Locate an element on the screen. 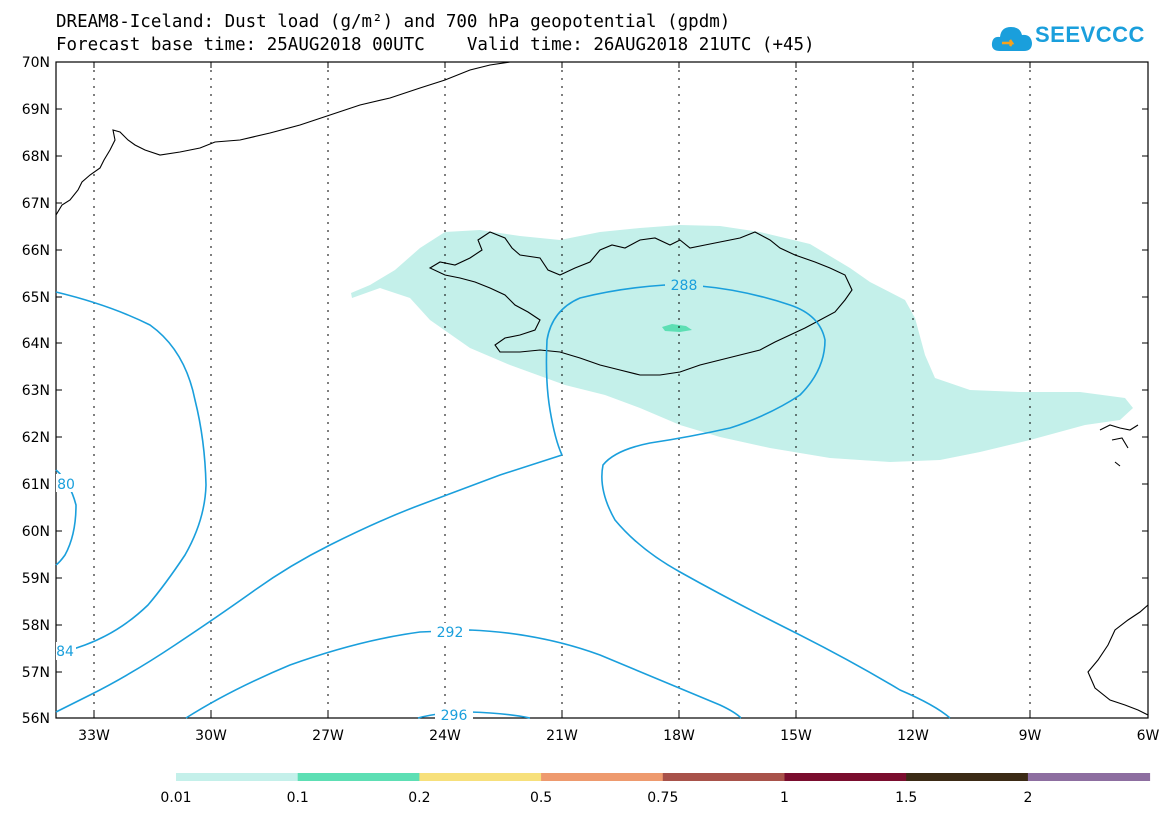  dust-area-medium is located at coordinates (677, 328).